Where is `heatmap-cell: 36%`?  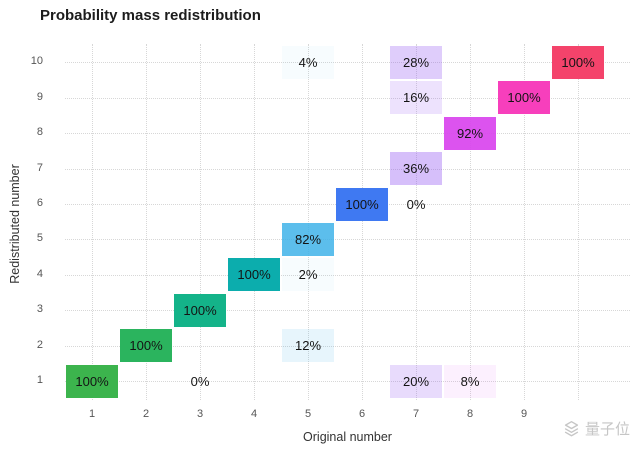
heatmap-cell: 36% is located at coordinates (416, 169).